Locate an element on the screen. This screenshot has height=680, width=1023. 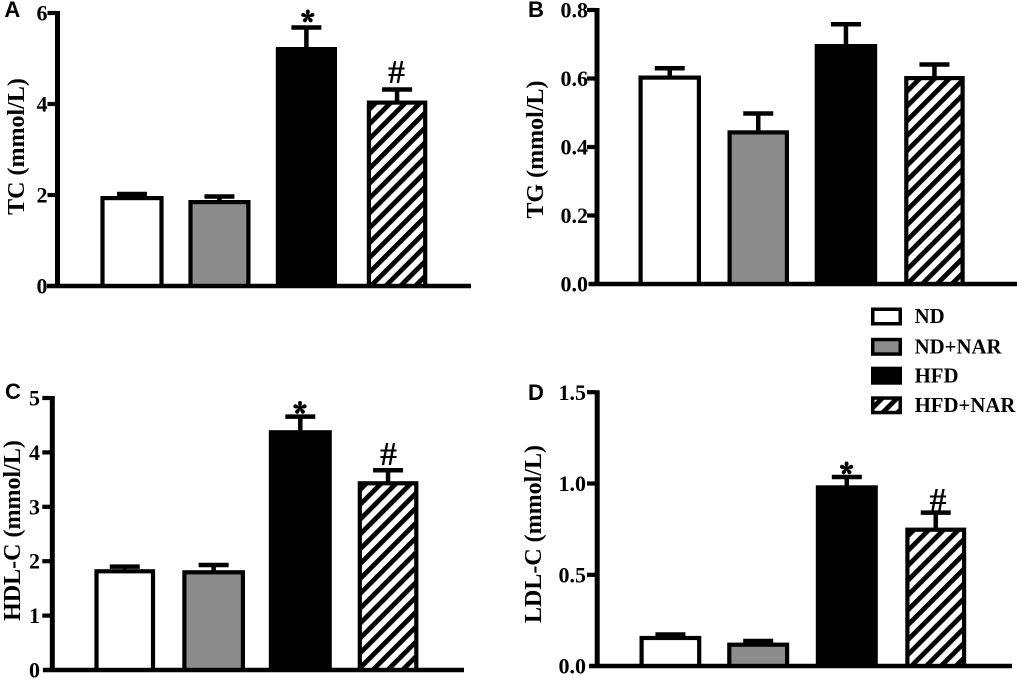
svg-text: 0.4 is located at coordinates (575, 147).